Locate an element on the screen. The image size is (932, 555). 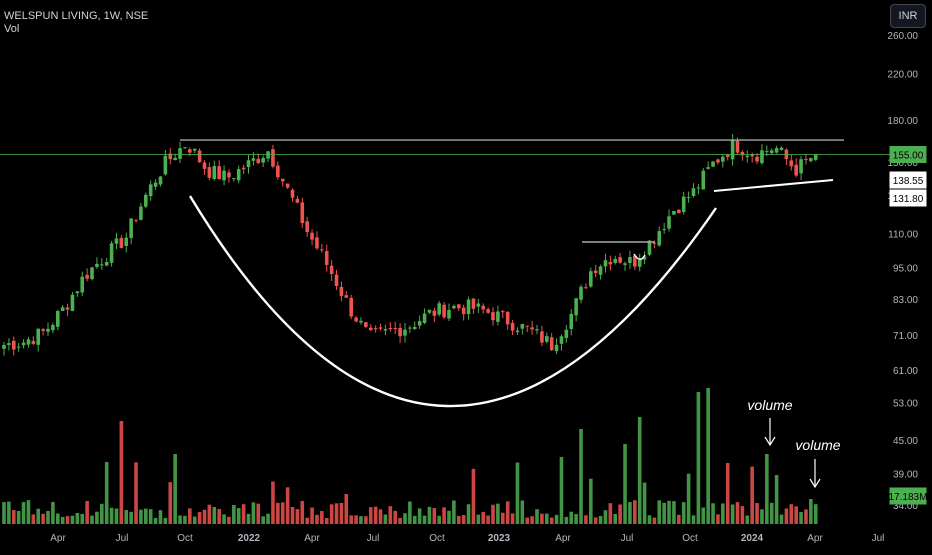
price-tick-label: 220.00 is located at coordinates (902, 75).